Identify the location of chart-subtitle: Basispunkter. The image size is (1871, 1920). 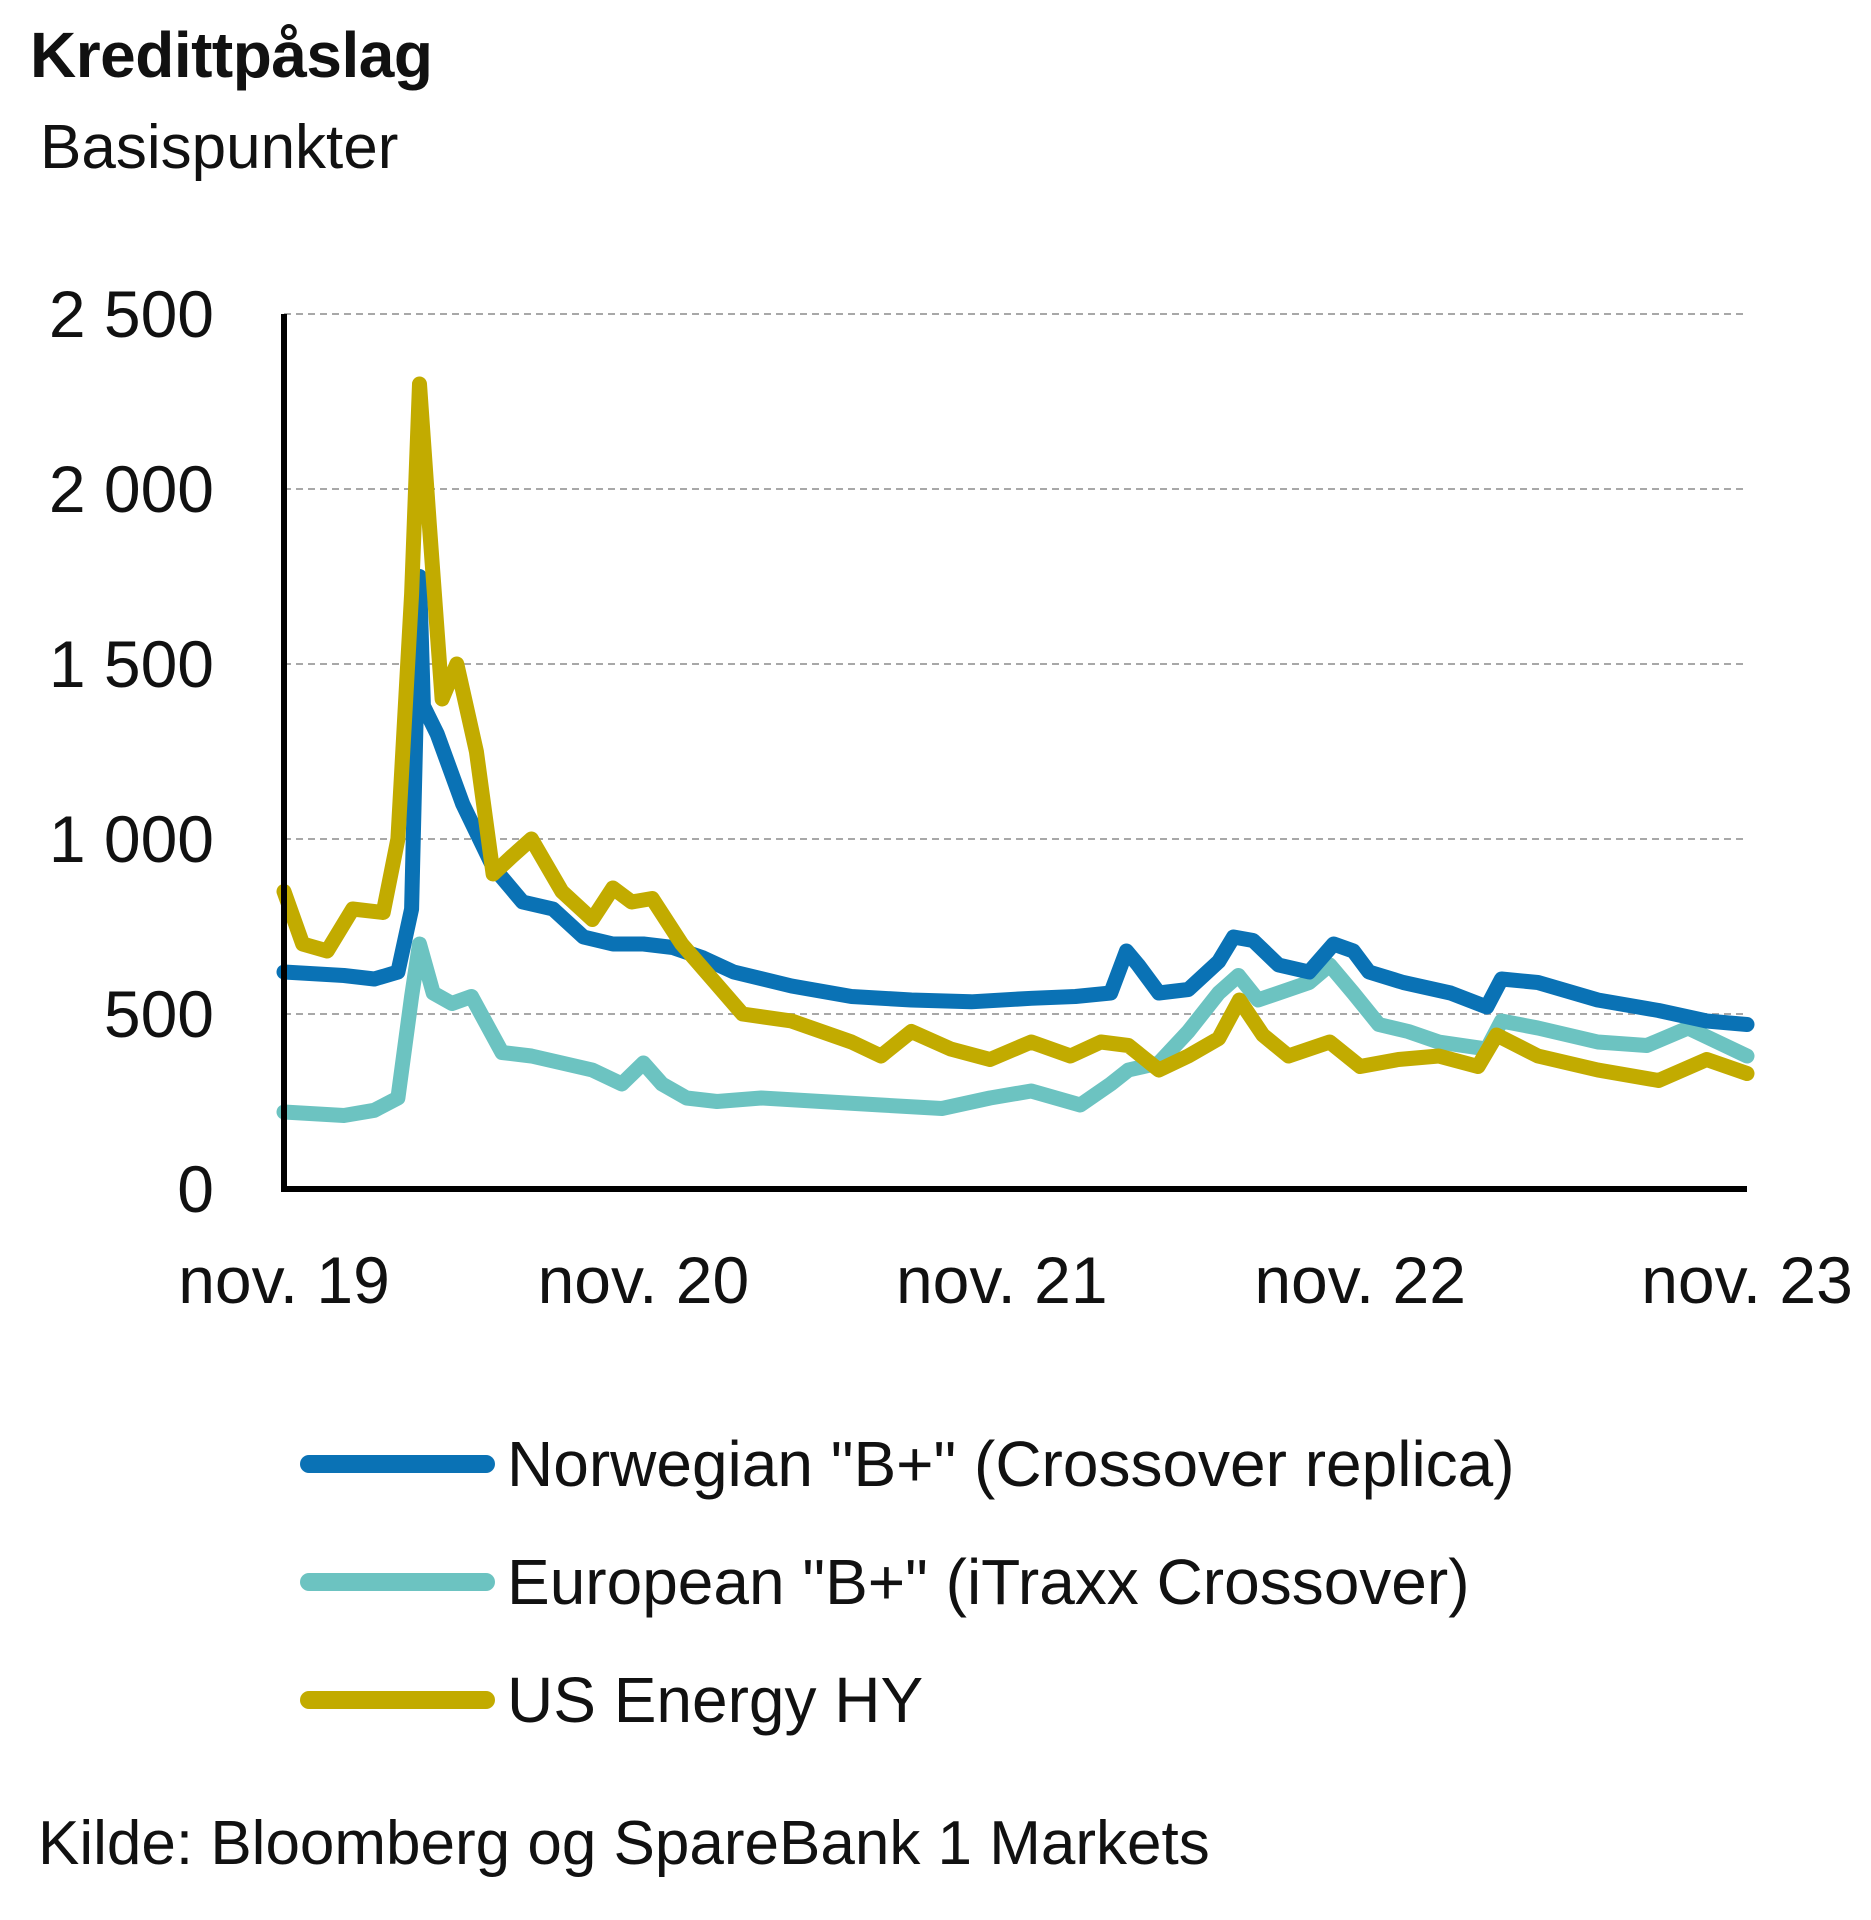
(219, 147).